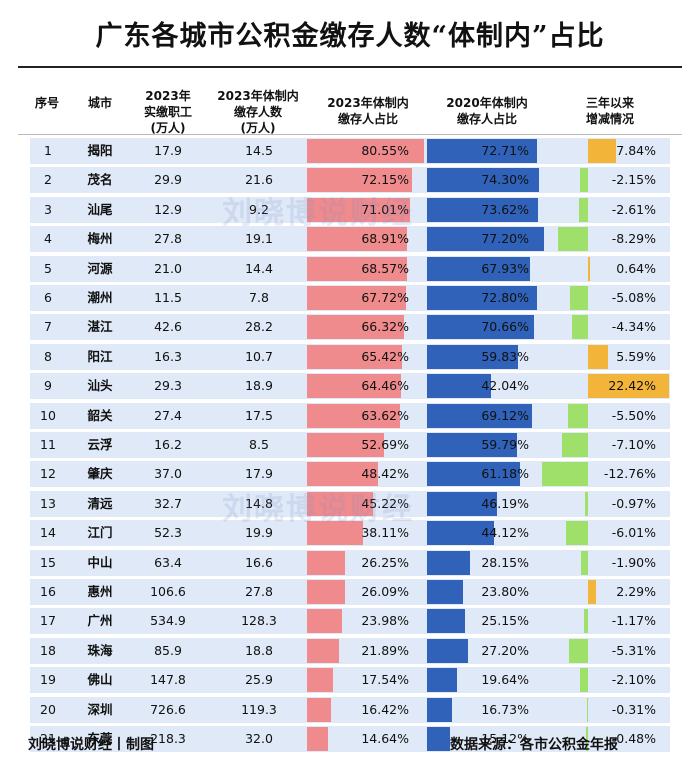  I want to click on label-change: -2.61%, so click(633, 209).